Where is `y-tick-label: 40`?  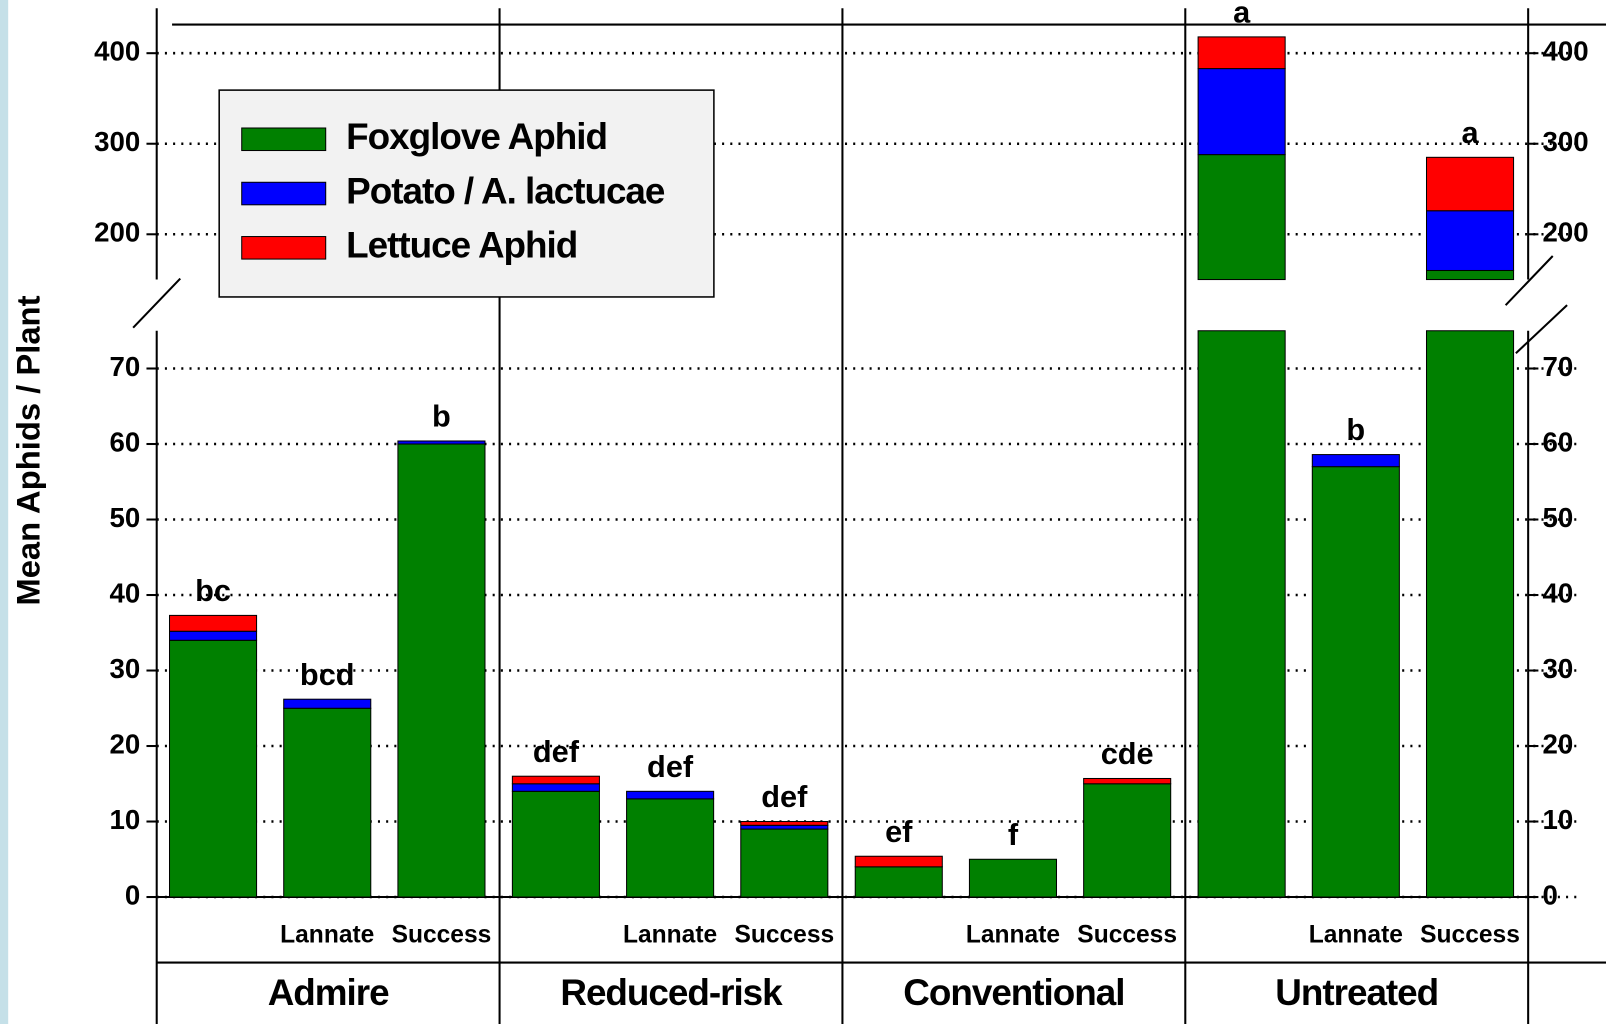
y-tick-label: 40 is located at coordinates (125, 592).